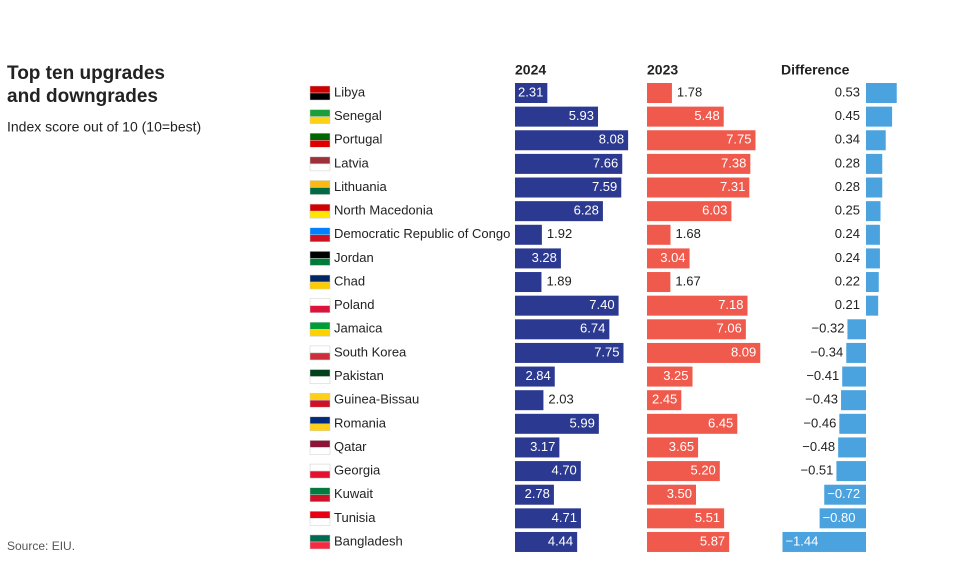 The image size is (958, 564). Describe the element at coordinates (818, 446) in the screenshot. I see `value-label: −0.48` at that location.